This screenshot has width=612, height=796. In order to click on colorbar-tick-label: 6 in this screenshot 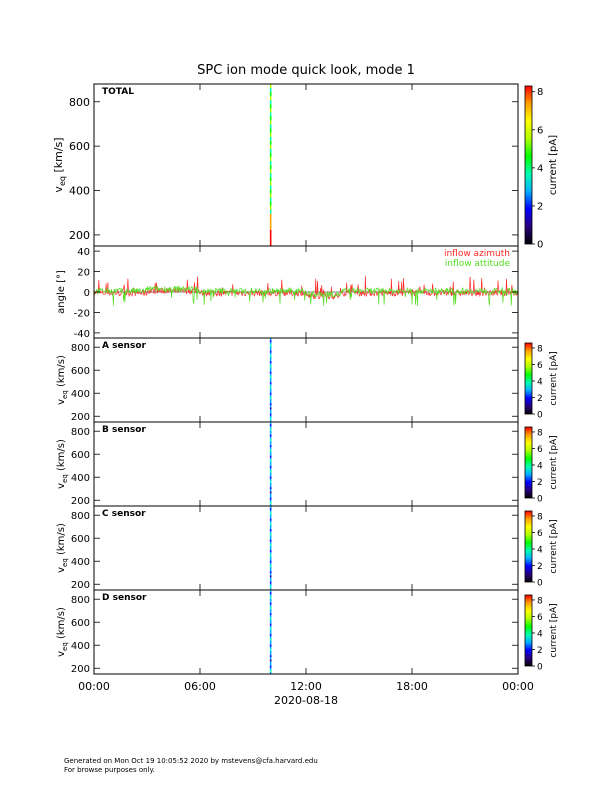, I will do `click(540, 366)`.